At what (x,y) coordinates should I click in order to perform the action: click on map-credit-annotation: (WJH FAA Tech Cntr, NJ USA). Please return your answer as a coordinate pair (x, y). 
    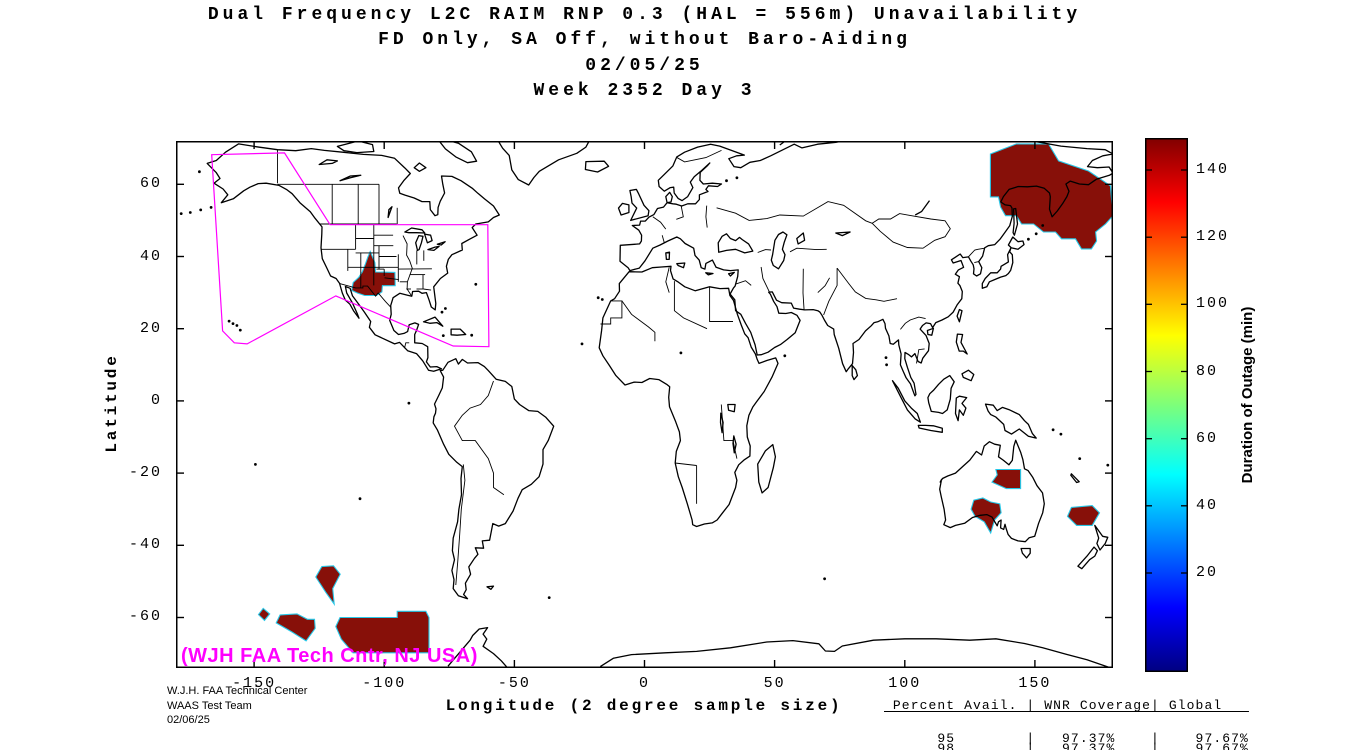
    Looking at the image, I should click on (329, 656).